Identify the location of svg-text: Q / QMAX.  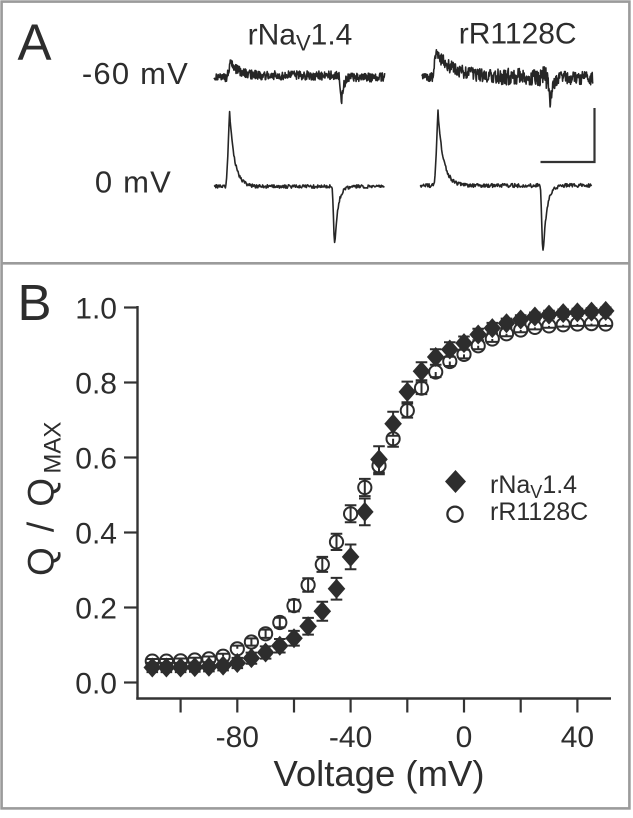
(44, 499).